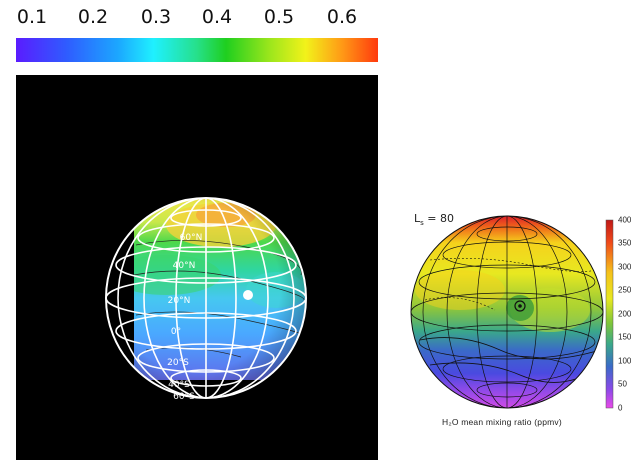 This screenshot has height=469, width=636. What do you see at coordinates (502, 422) in the screenshot?
I see `figure-caption: H₂O mean mixing ratio (ppmv)` at bounding box center [502, 422].